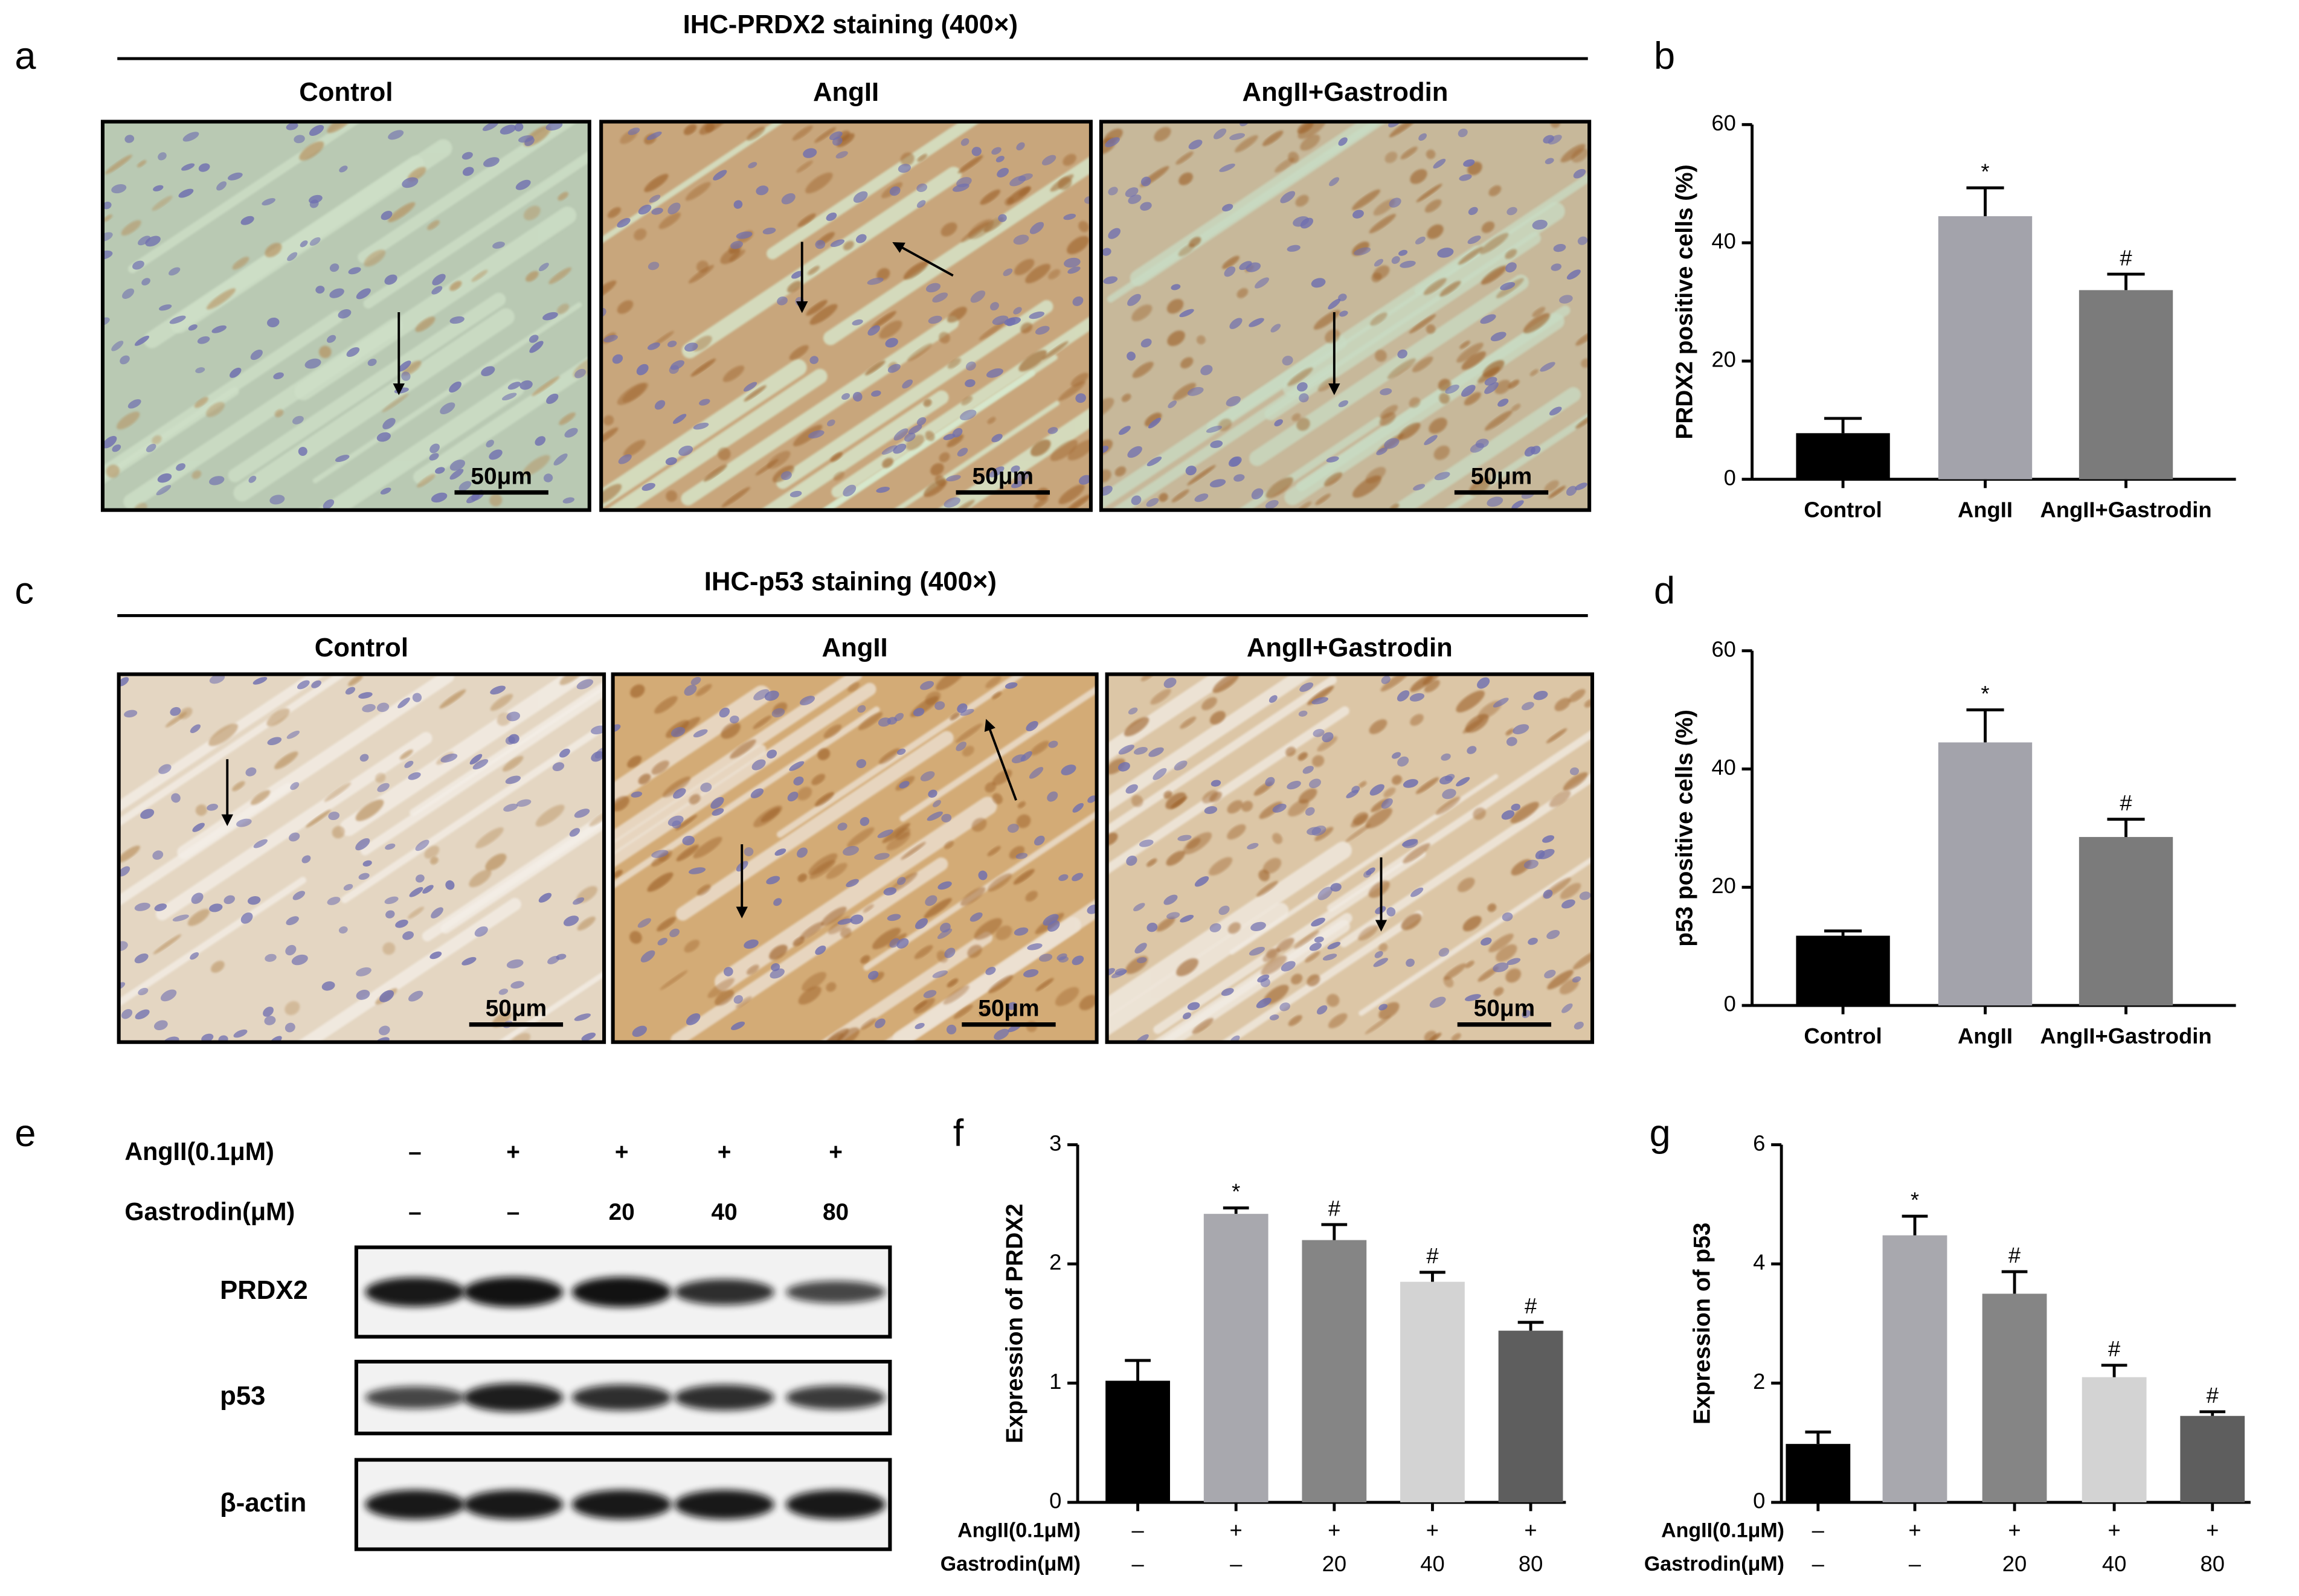 Image resolution: width=2299 pixels, height=1596 pixels. Describe the element at coordinates (1236, 1210) in the screenshot. I see `error-bar` at that location.